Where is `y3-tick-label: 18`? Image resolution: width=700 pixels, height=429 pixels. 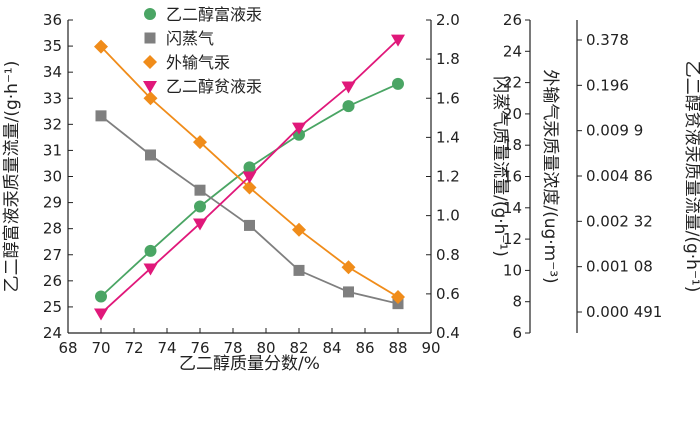
y3-tick-label: 18 is located at coordinates (512, 145).